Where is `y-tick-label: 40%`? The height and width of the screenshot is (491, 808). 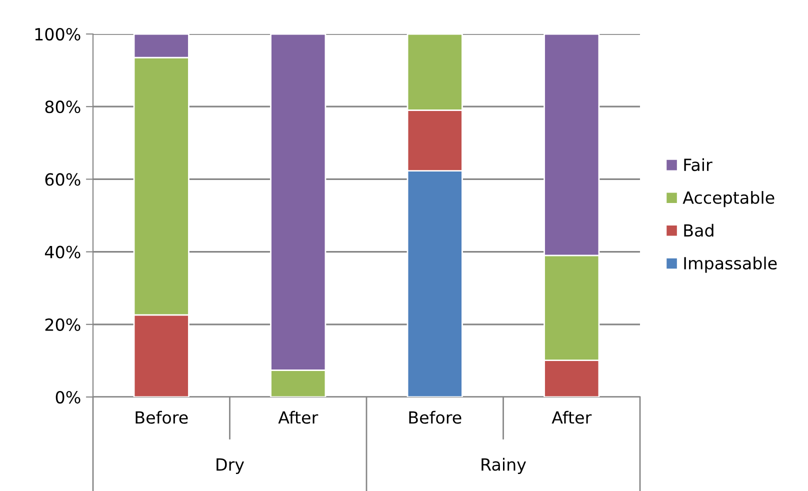
y-tick-label: 40% is located at coordinates (62, 252).